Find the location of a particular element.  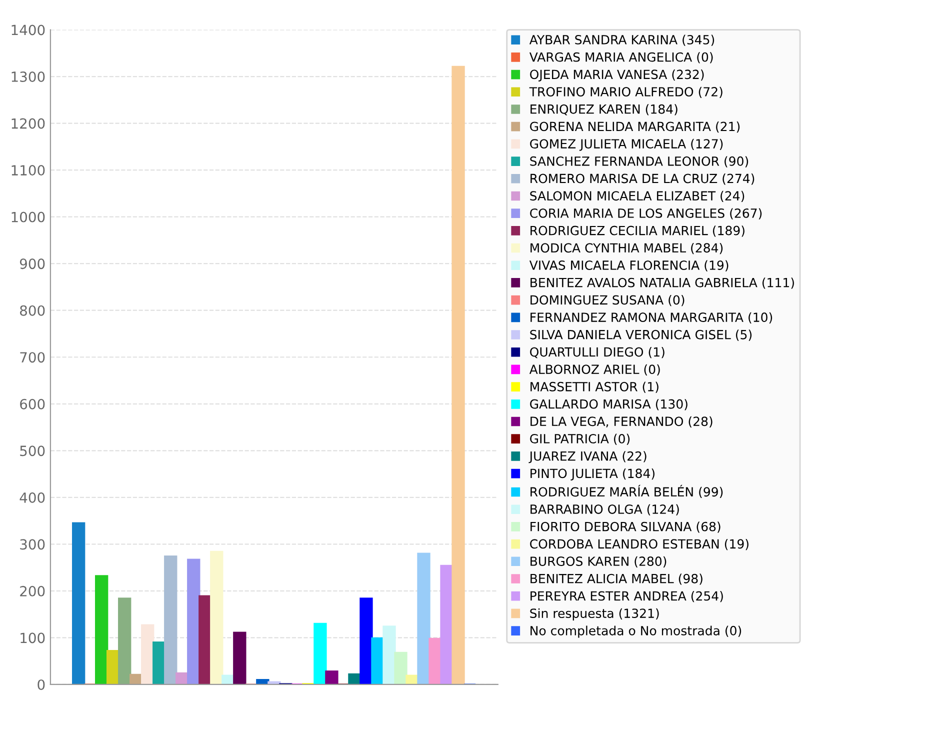

legend-label: DE LA VEGA, FERNANDO (28) is located at coordinates (621, 422).